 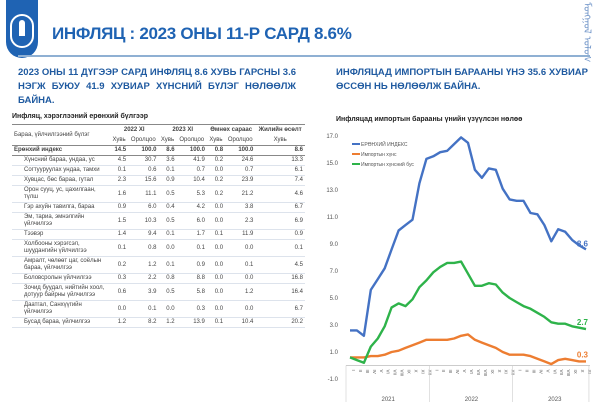 I want to click on cell: 8.6, so click(x=280, y=150).